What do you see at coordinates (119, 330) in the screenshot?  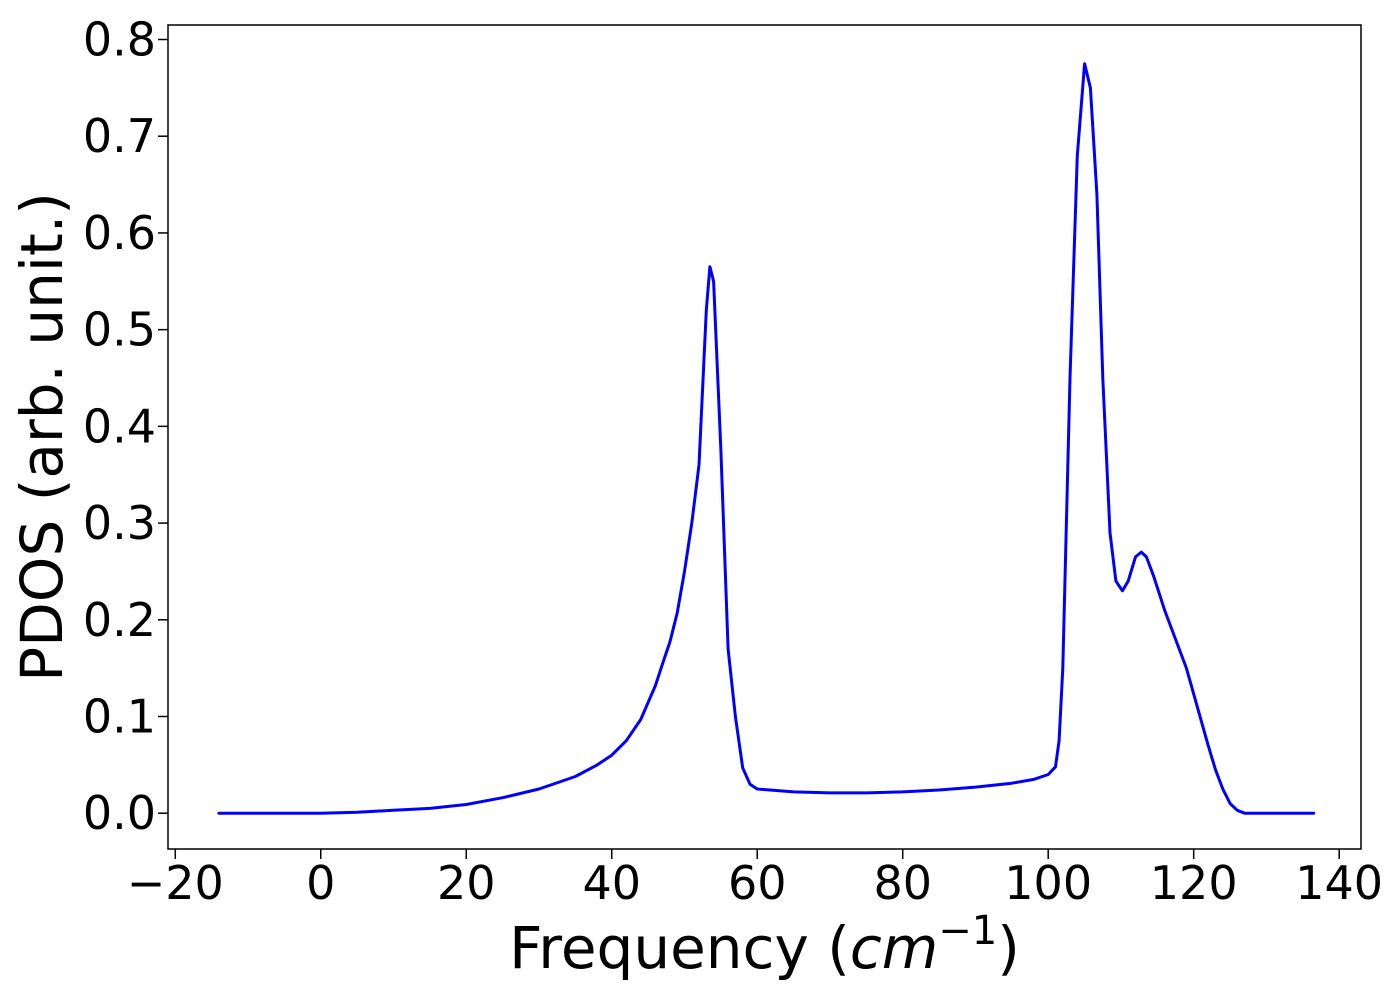 I see `y-tick-label: 0.5` at bounding box center [119, 330].